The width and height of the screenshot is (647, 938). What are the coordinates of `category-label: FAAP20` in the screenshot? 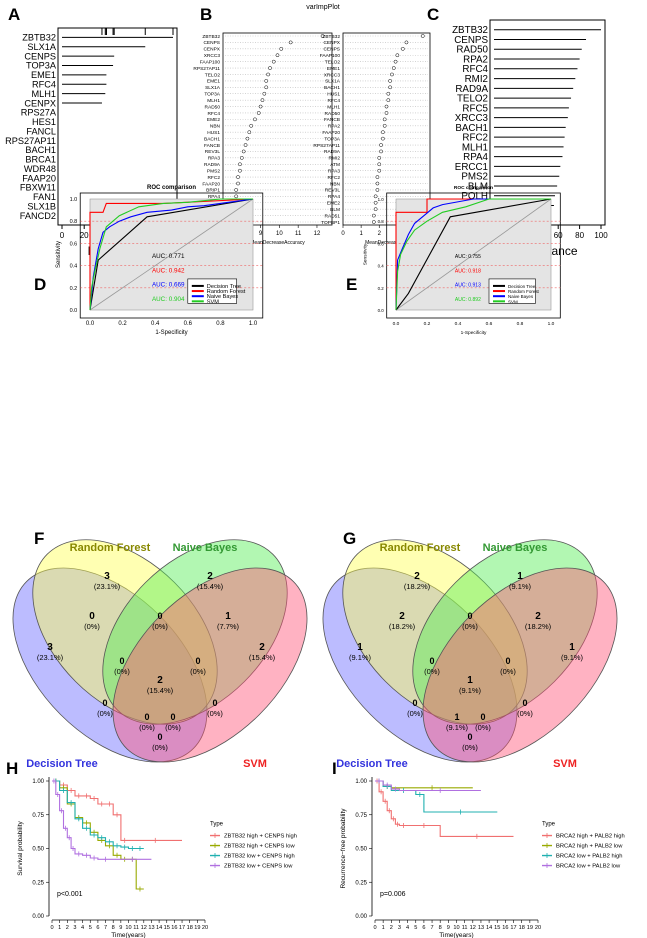 It's located at (211, 184).